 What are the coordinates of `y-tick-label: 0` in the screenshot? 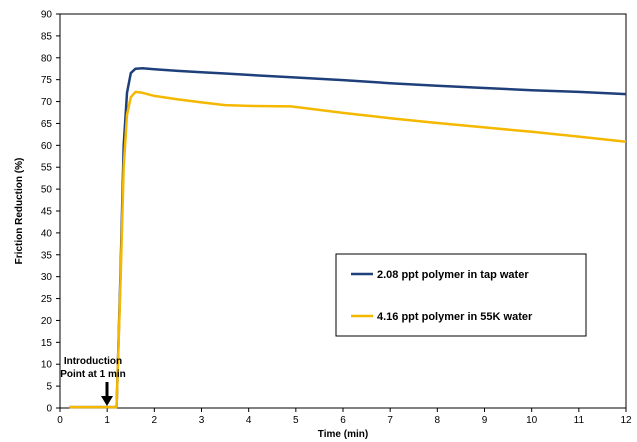 It's located at (49, 409).